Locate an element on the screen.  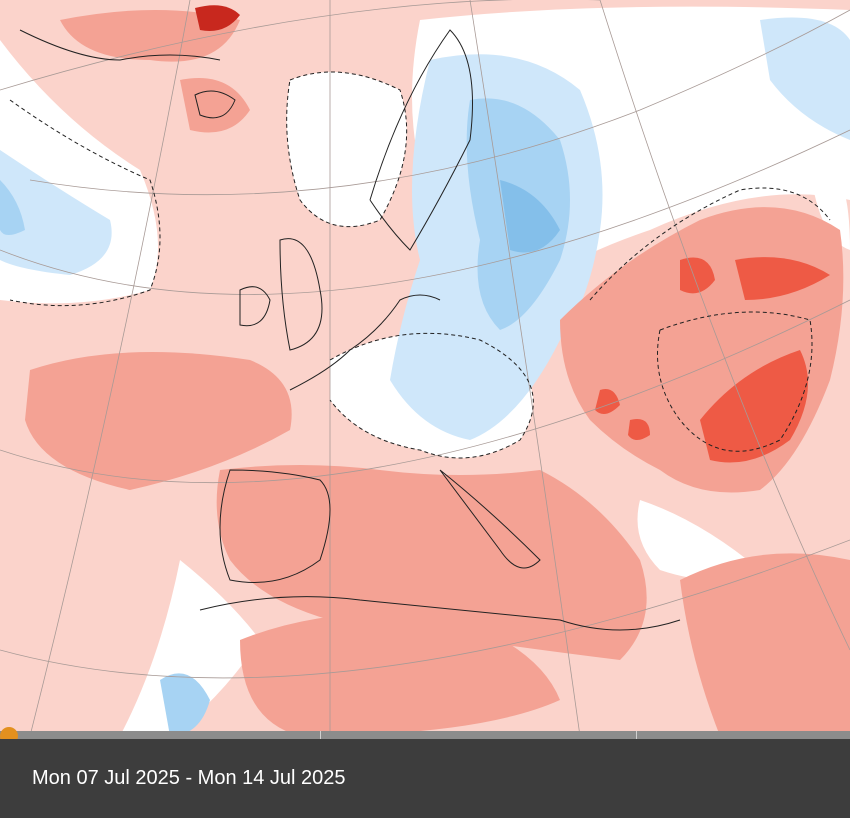
date-range-label: Mon 07 Jul 2025 - Mon 14 Jul 2025 is located at coordinates (189, 778).